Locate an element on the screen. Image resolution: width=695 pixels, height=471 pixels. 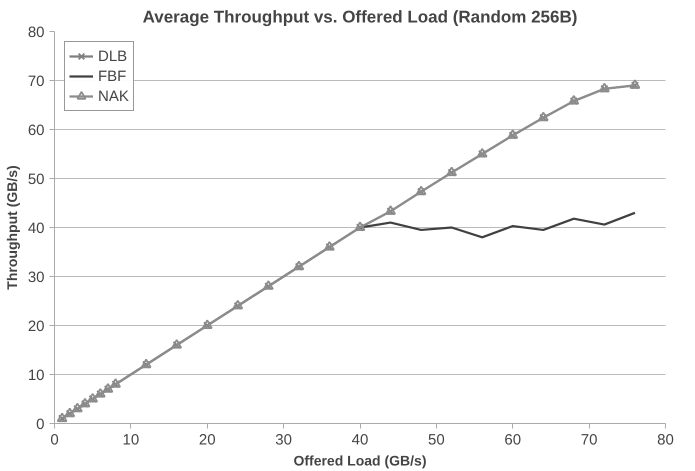
legend-label: FBF is located at coordinates (112, 76).